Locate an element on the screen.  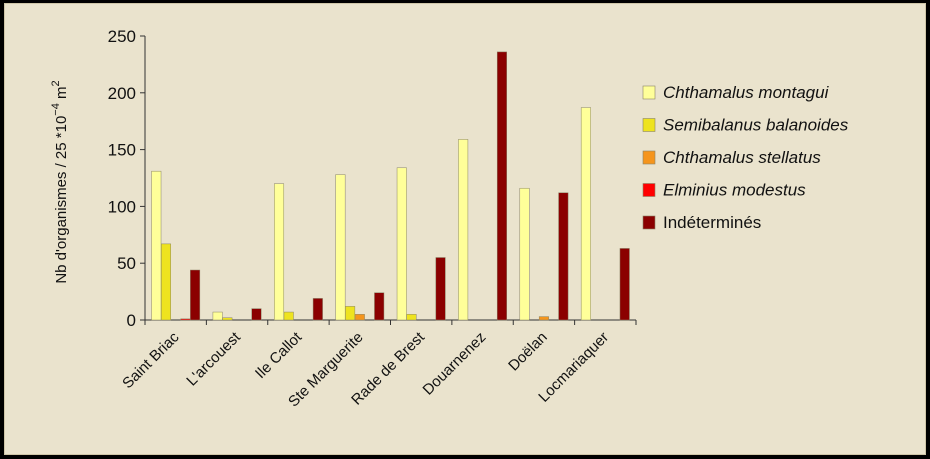
y-tick-label: 0 is located at coordinates (131, 320).